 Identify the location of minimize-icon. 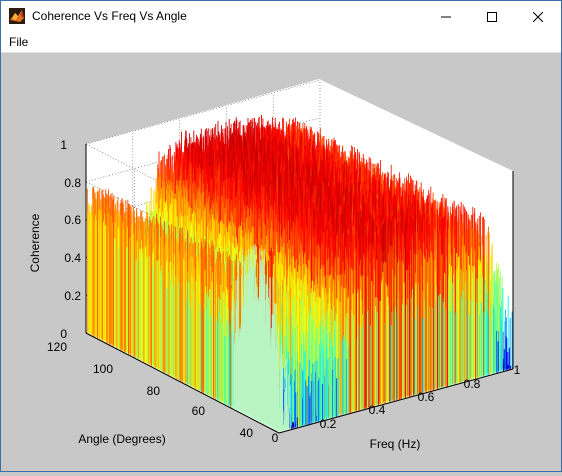
(446, 17).